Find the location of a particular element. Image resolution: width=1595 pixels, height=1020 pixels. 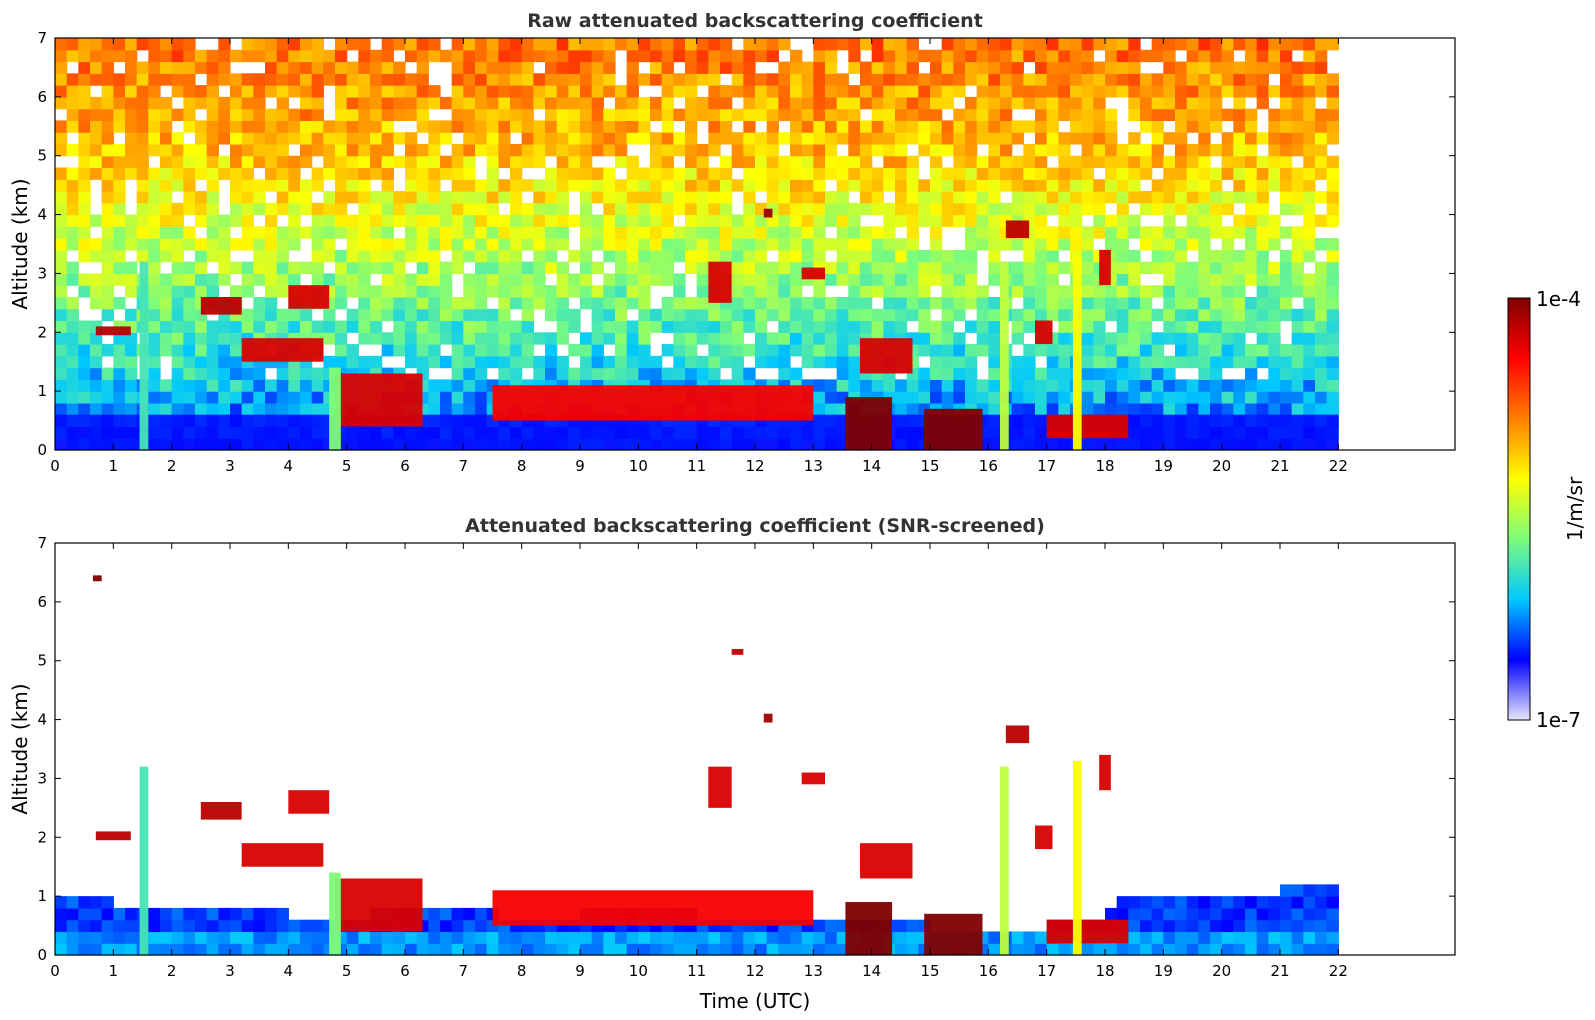

x-tick-label: 10 is located at coordinates (638, 466).